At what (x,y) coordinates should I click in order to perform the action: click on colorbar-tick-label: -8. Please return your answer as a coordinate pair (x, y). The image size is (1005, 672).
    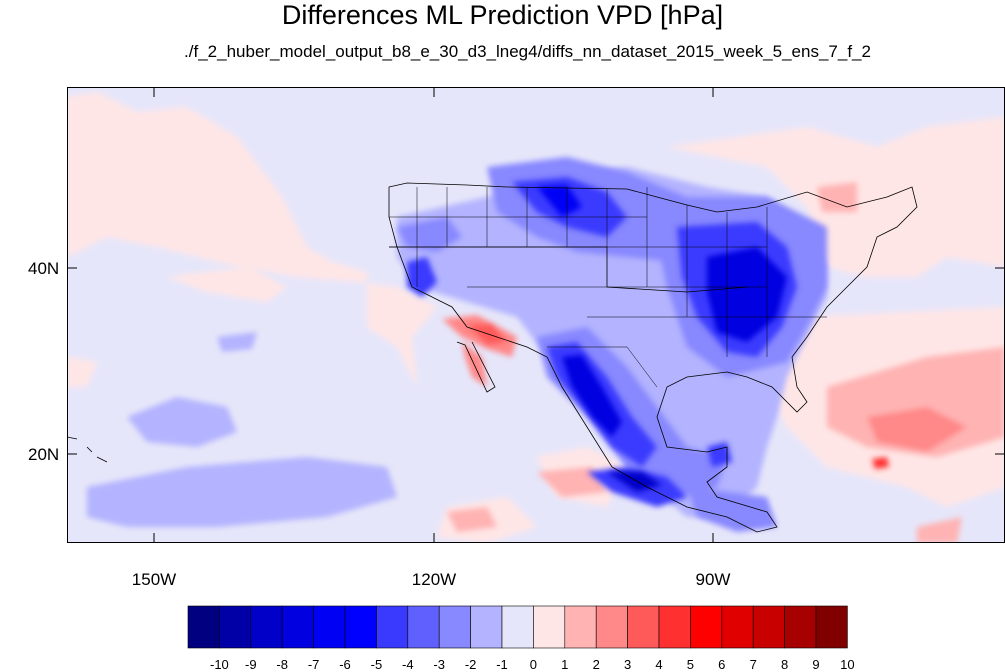
    Looking at the image, I should click on (282, 664).